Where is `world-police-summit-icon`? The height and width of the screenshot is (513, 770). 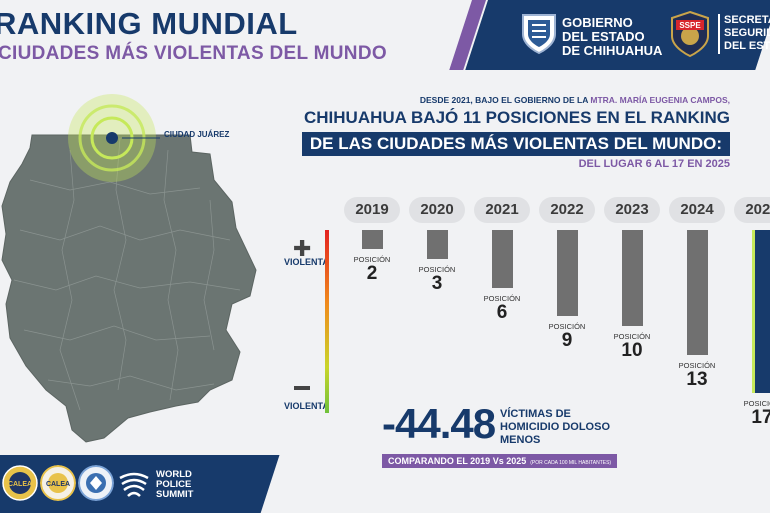
world-police-summit-icon is located at coordinates (134, 484).